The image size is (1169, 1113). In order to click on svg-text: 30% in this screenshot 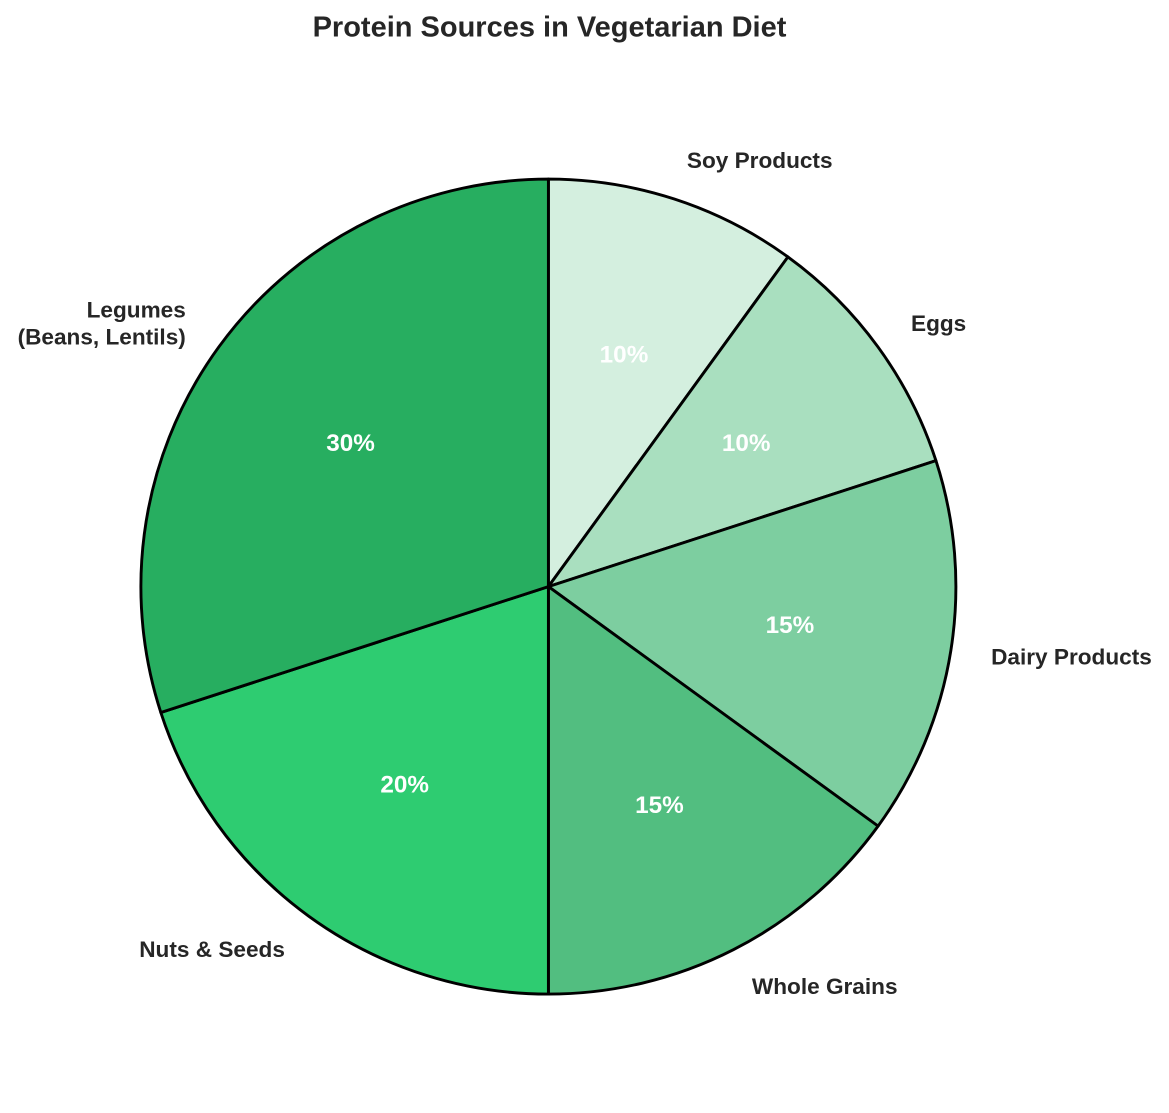, I will do `click(350, 443)`.